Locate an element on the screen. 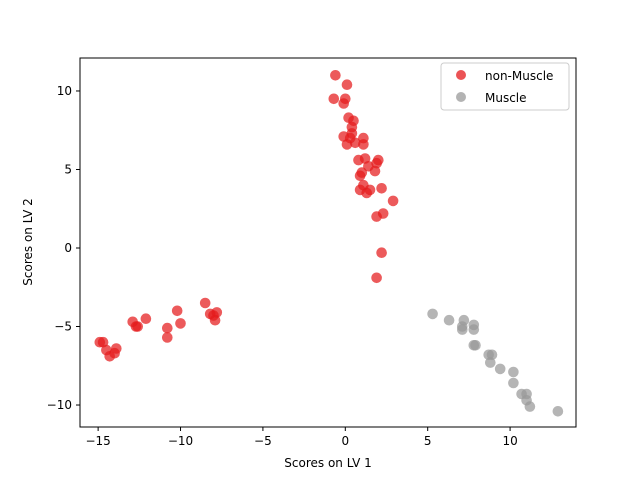 The width and height of the screenshot is (640, 480). y-axis-label: Scores on LV 2 is located at coordinates (28, 241).